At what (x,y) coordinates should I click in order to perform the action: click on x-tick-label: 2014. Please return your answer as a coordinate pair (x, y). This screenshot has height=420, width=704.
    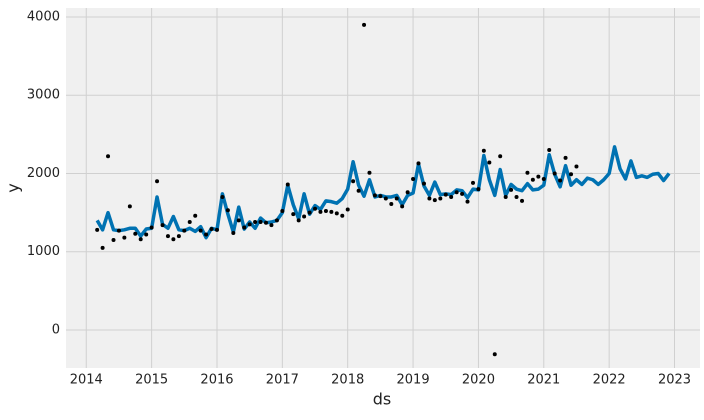
    Looking at the image, I should click on (86, 380).